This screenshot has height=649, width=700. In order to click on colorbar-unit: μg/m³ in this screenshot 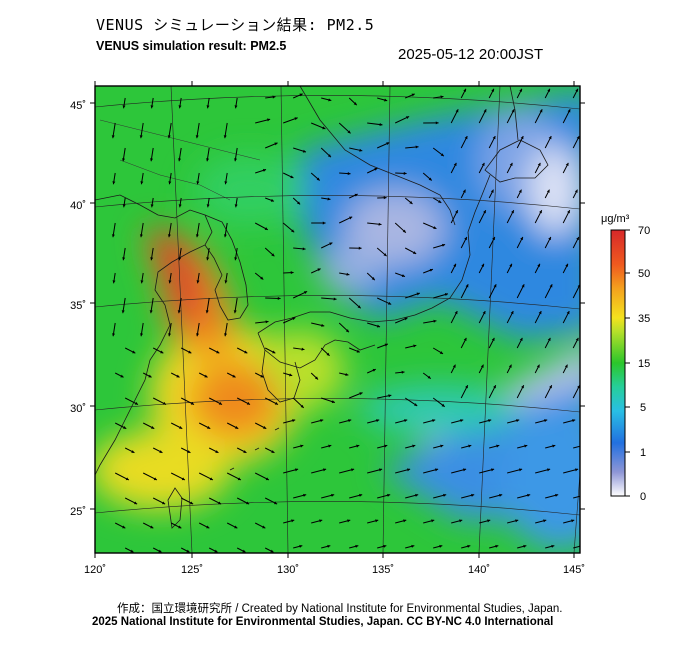, I will do `click(615, 219)`.